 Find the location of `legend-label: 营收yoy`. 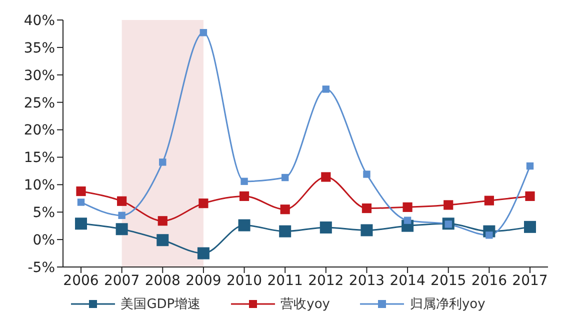

legend-label: 营收yoy is located at coordinates (305, 304).